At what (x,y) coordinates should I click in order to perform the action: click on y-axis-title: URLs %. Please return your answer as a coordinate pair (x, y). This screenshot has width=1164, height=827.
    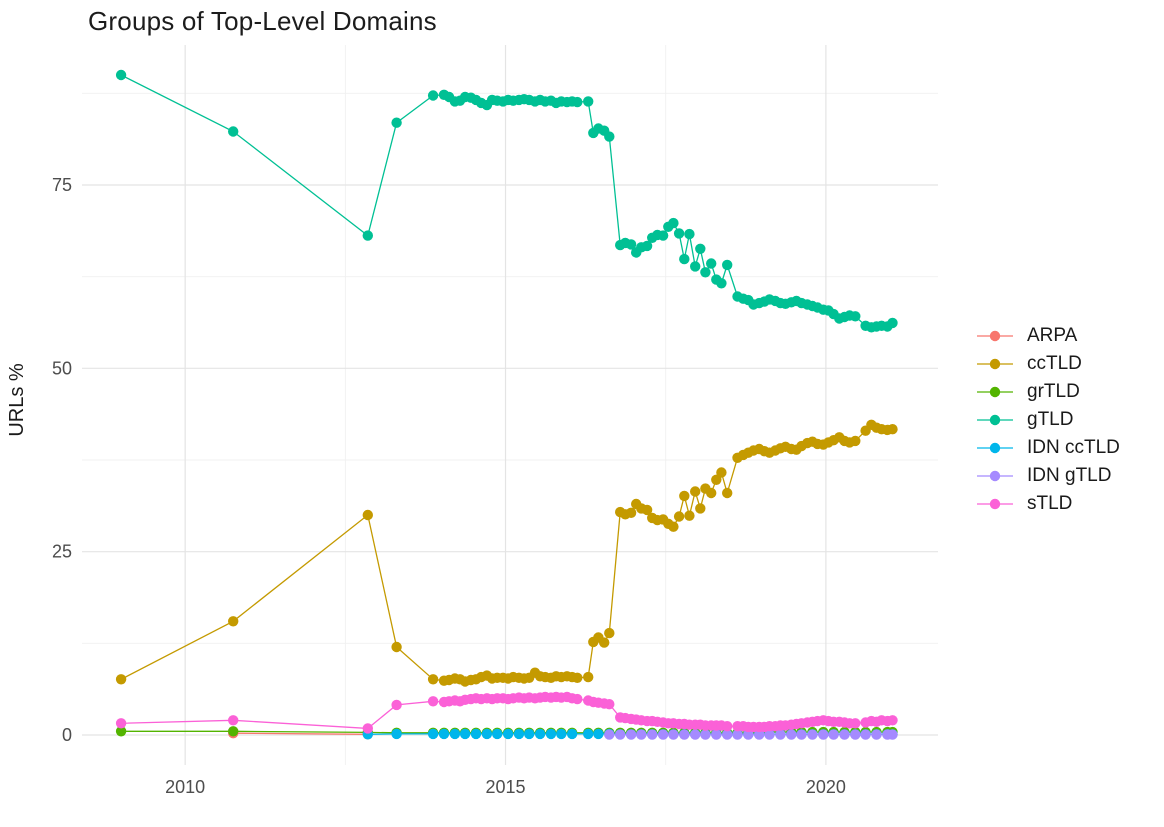
    Looking at the image, I should click on (17, 400).